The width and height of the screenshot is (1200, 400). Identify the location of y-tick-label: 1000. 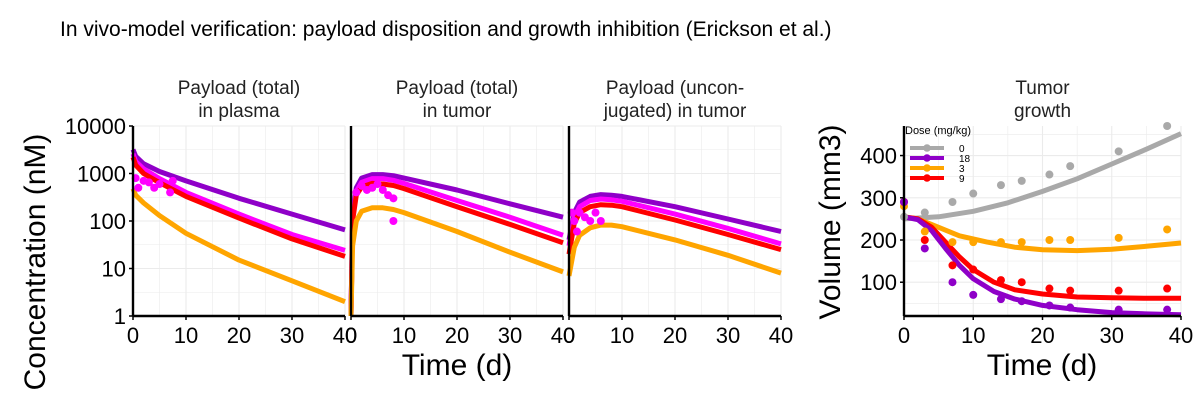
(101, 174).